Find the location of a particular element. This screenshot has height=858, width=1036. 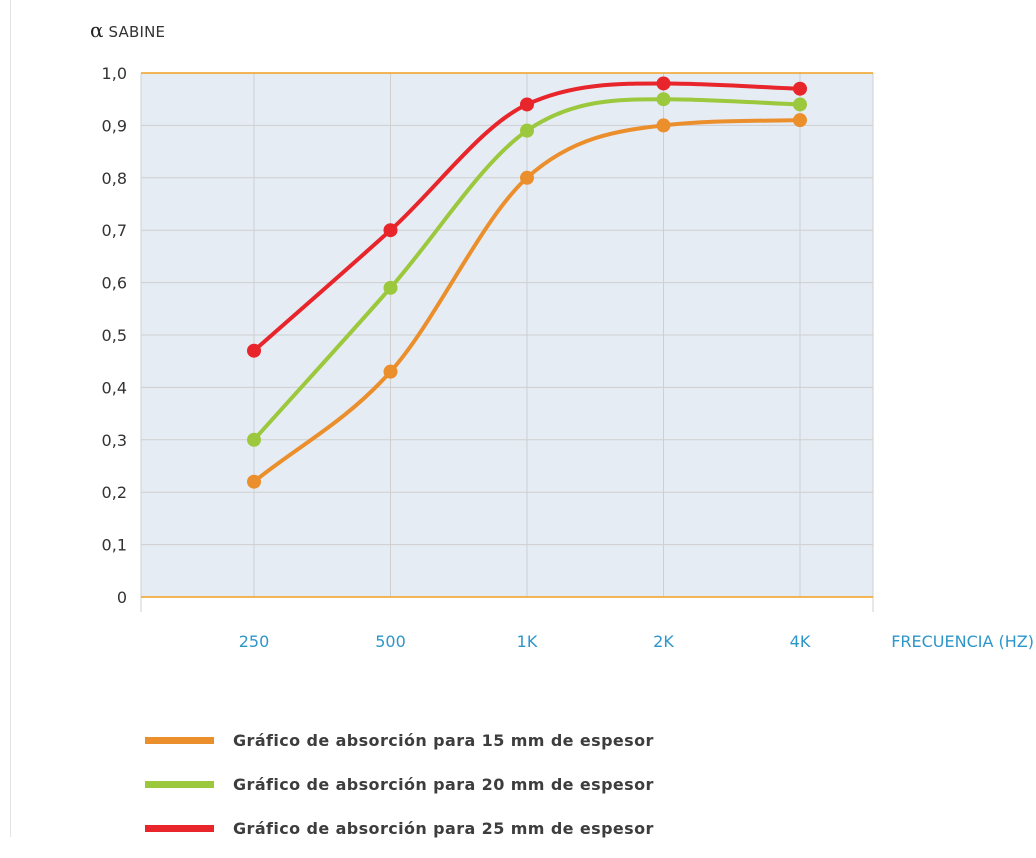

y-axis-label: α SABINE is located at coordinates (127, 30).